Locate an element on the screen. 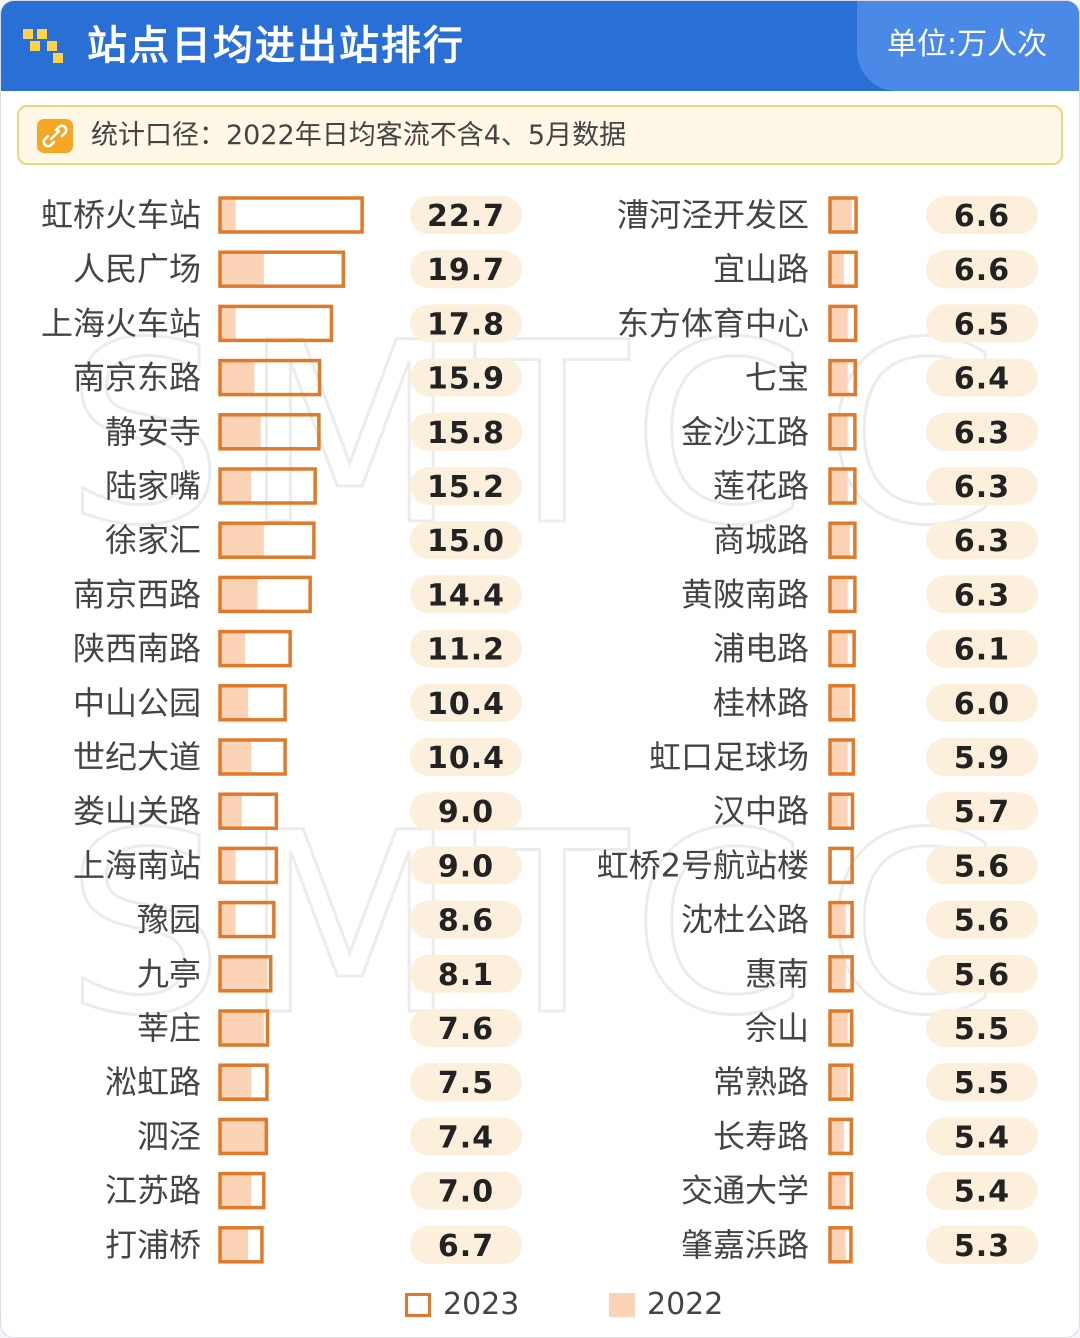  station-label: 上海南站 is located at coordinates (137, 865).